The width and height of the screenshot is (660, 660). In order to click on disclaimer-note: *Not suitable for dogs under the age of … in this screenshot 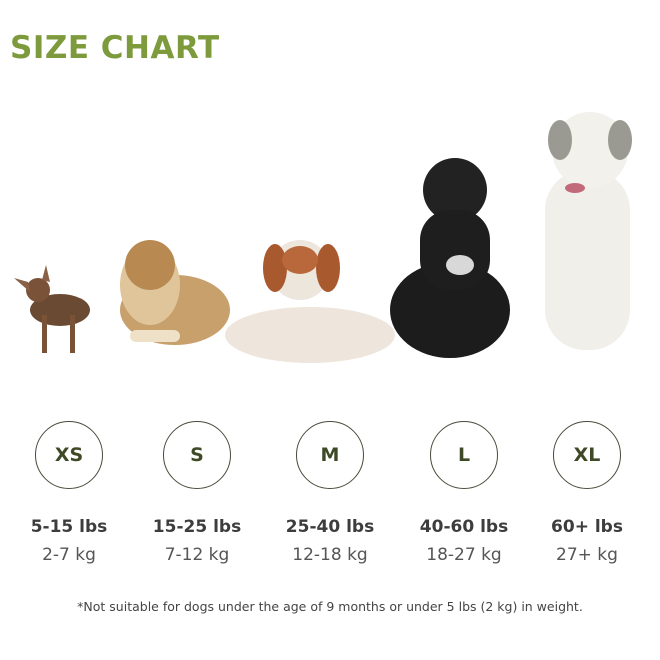, I will do `click(330, 606)`.